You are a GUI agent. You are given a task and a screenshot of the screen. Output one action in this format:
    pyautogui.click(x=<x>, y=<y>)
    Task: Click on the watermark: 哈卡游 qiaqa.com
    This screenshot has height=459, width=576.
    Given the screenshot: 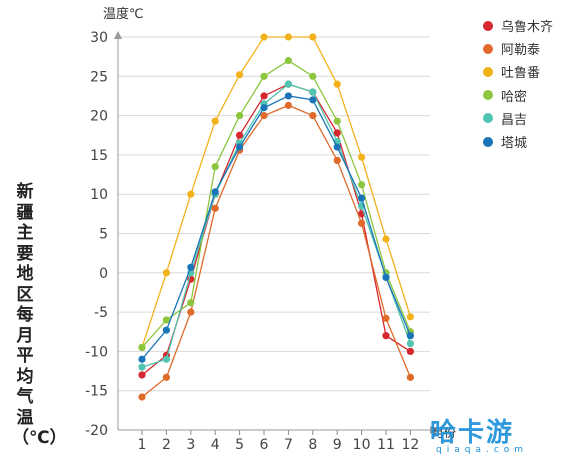 What is the action you would take?
    pyautogui.click(x=499, y=434)
    